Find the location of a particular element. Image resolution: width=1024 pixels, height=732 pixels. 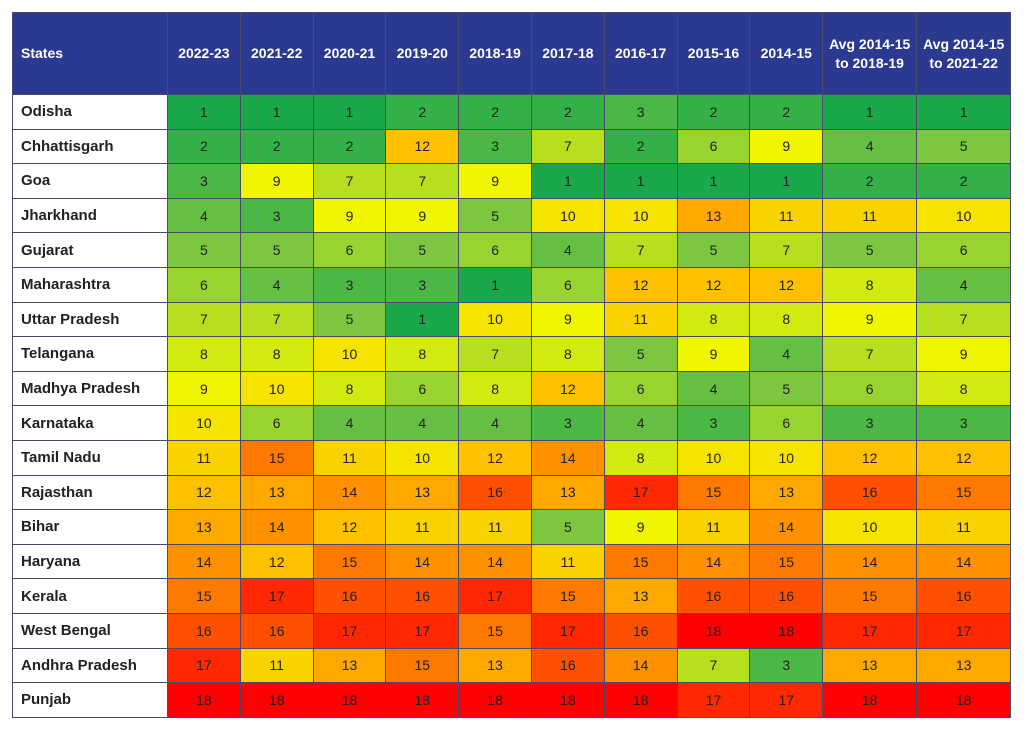

column-header: 2018-19 is located at coordinates (495, 53).